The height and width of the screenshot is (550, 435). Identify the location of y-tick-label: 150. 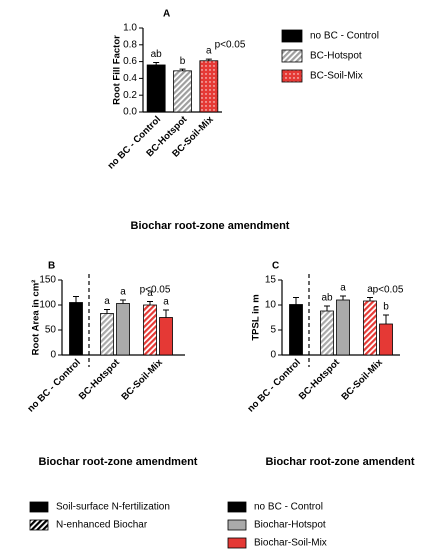
(47, 280).